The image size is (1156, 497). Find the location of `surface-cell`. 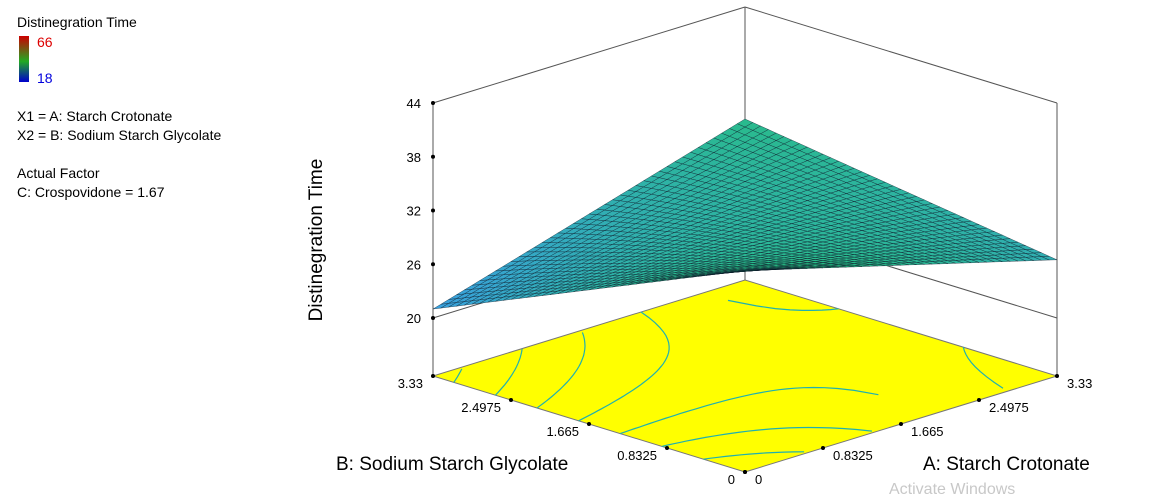

surface-cell is located at coordinates (745, 271).